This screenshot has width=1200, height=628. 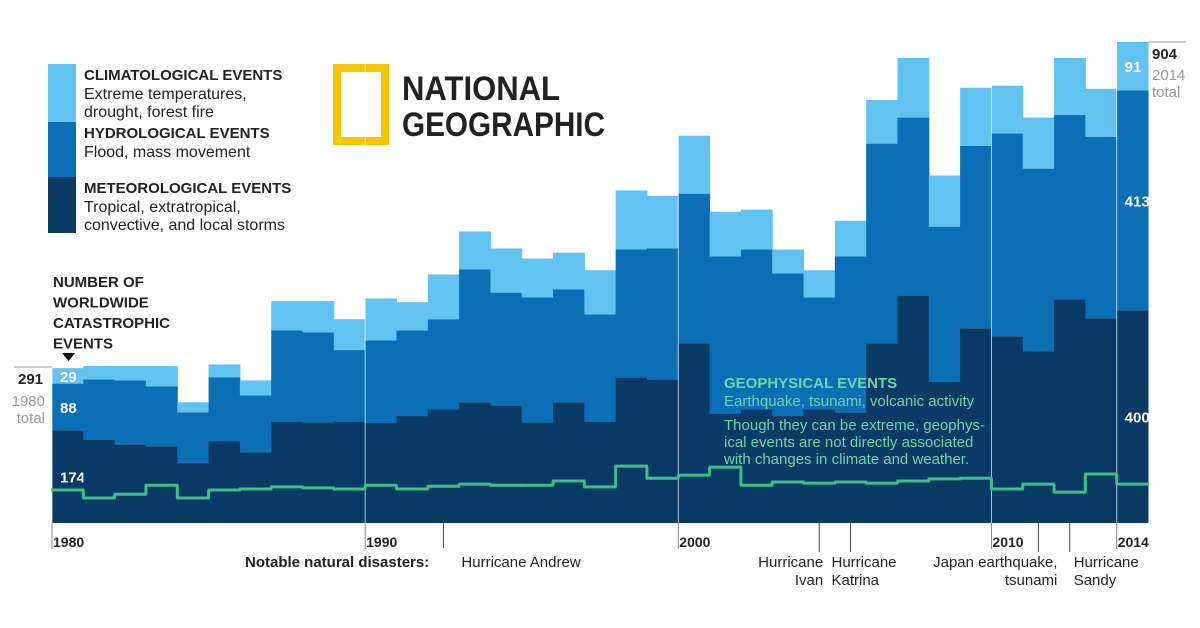 What do you see at coordinates (183, 75) in the screenshot?
I see `legend-label: CLIMATOLOGICAL EVENTS` at bounding box center [183, 75].